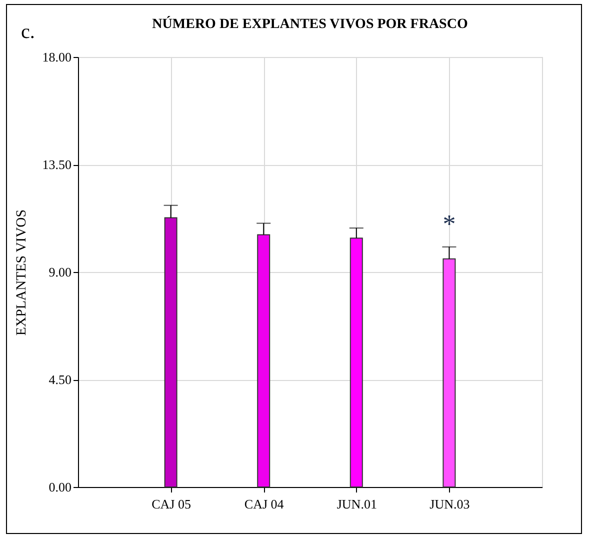 Image resolution: width=592 pixels, height=544 pixels. I want to click on x-tick-label: CAJ 05, so click(171, 504).